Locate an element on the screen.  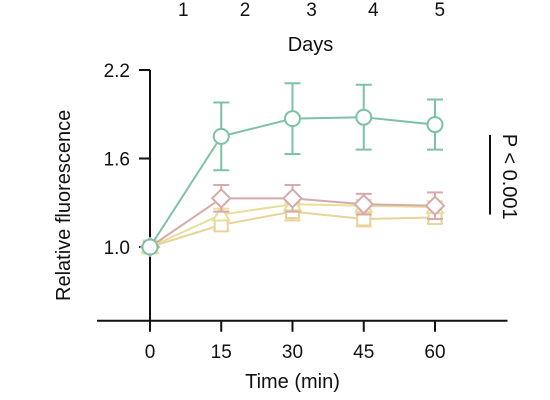
x-tick-label: 30 is located at coordinates (292, 352).